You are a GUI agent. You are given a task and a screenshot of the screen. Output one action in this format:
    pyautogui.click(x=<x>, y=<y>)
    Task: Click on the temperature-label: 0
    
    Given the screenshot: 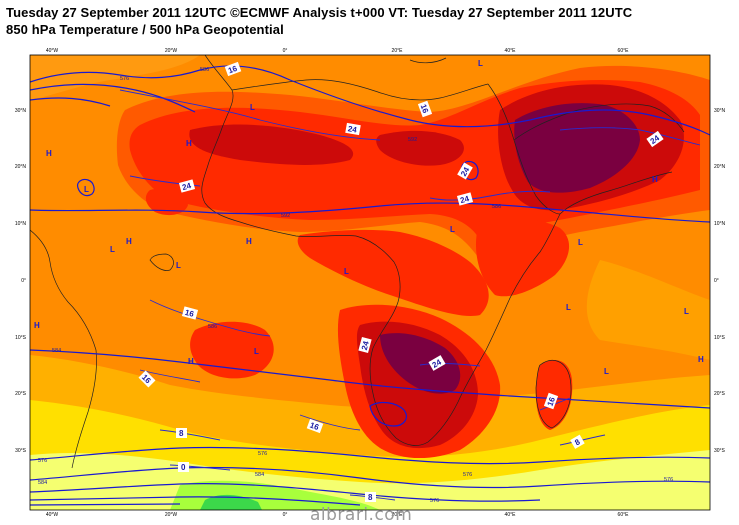 What is the action you would take?
    pyautogui.click(x=183, y=467)
    